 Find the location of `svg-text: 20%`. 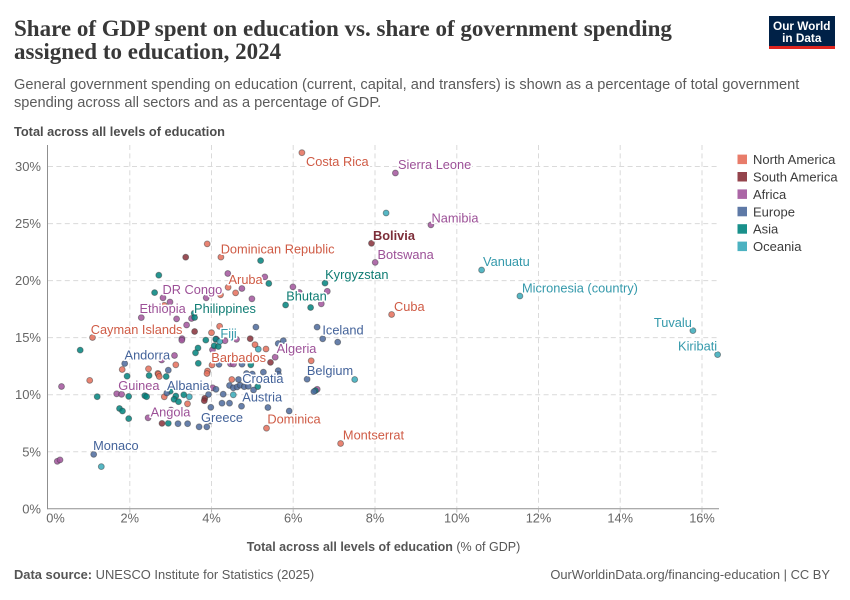

svg-text: 20% is located at coordinates (28, 280).